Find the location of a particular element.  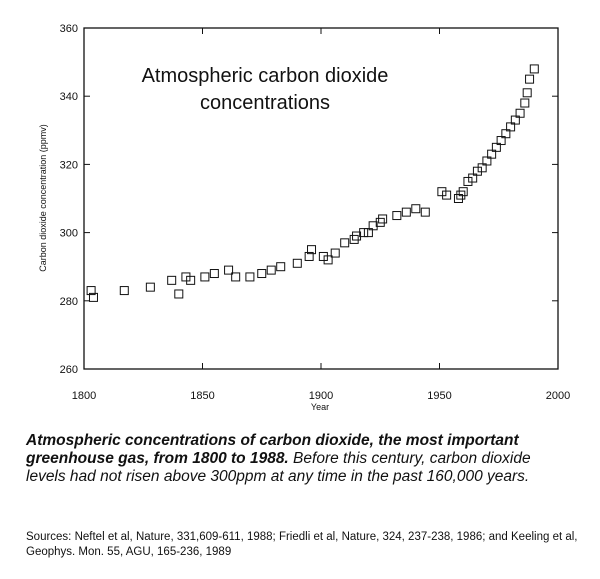

chart-title-line-1: Atmospheric carbon dioxide is located at coordinates (265, 76).